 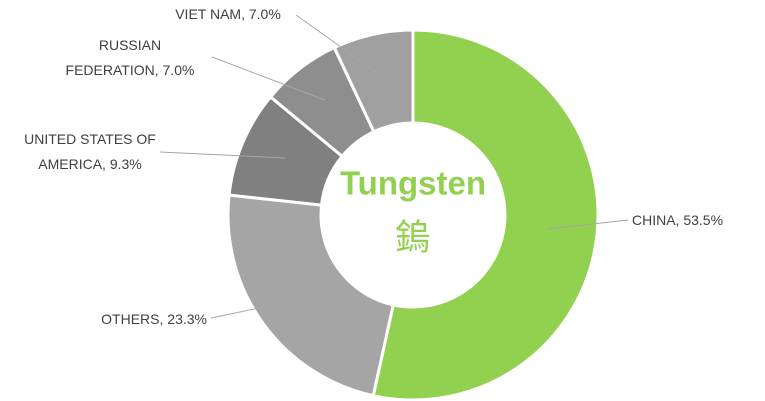 I want to click on data-label: OTHERS, 23.3%, so click(x=154, y=319).